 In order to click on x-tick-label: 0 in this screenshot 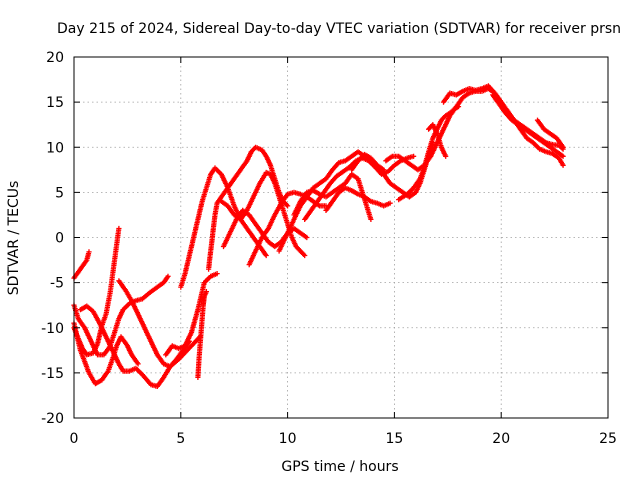, I will do `click(74, 439)`.